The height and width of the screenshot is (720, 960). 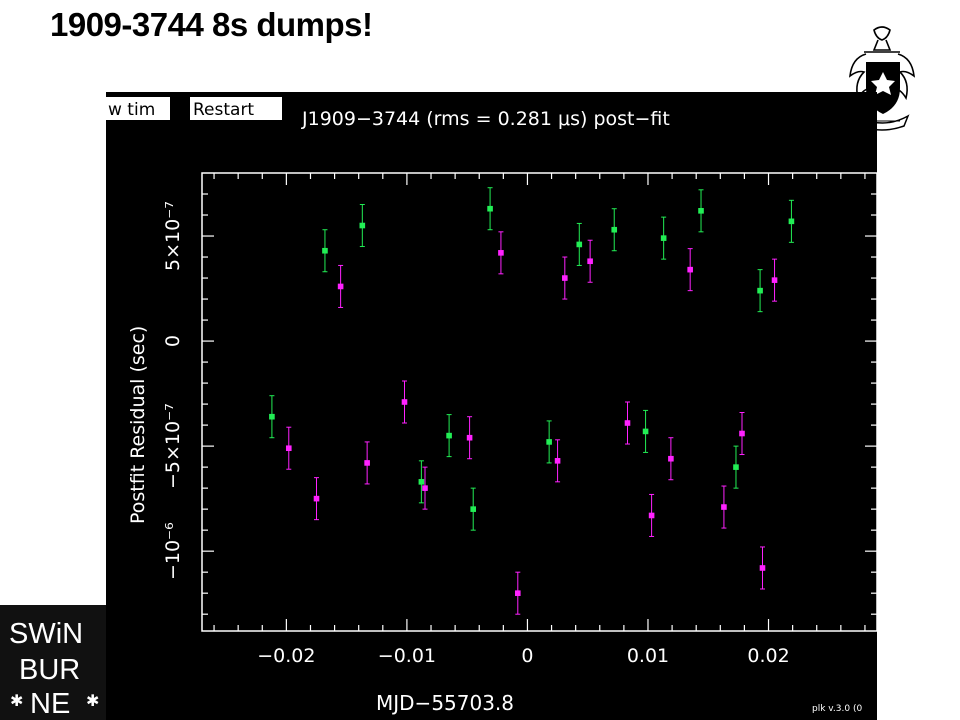 I want to click on logo-line-2: BUR, so click(x=49, y=670).